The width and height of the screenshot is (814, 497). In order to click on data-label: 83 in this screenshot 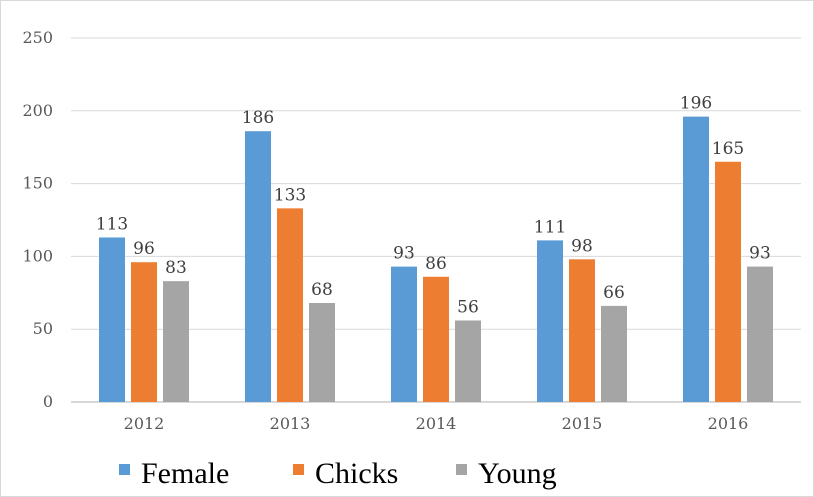, I will do `click(176, 268)`.